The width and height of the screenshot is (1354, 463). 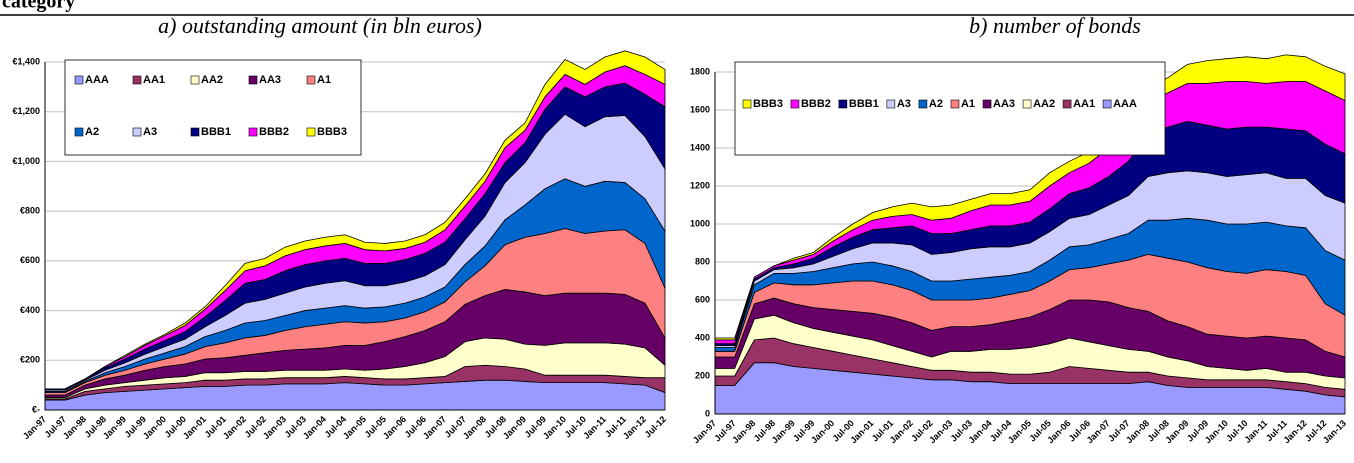 What do you see at coordinates (30, 260) in the screenshot?
I see `y-tick-label: €600` at bounding box center [30, 260].